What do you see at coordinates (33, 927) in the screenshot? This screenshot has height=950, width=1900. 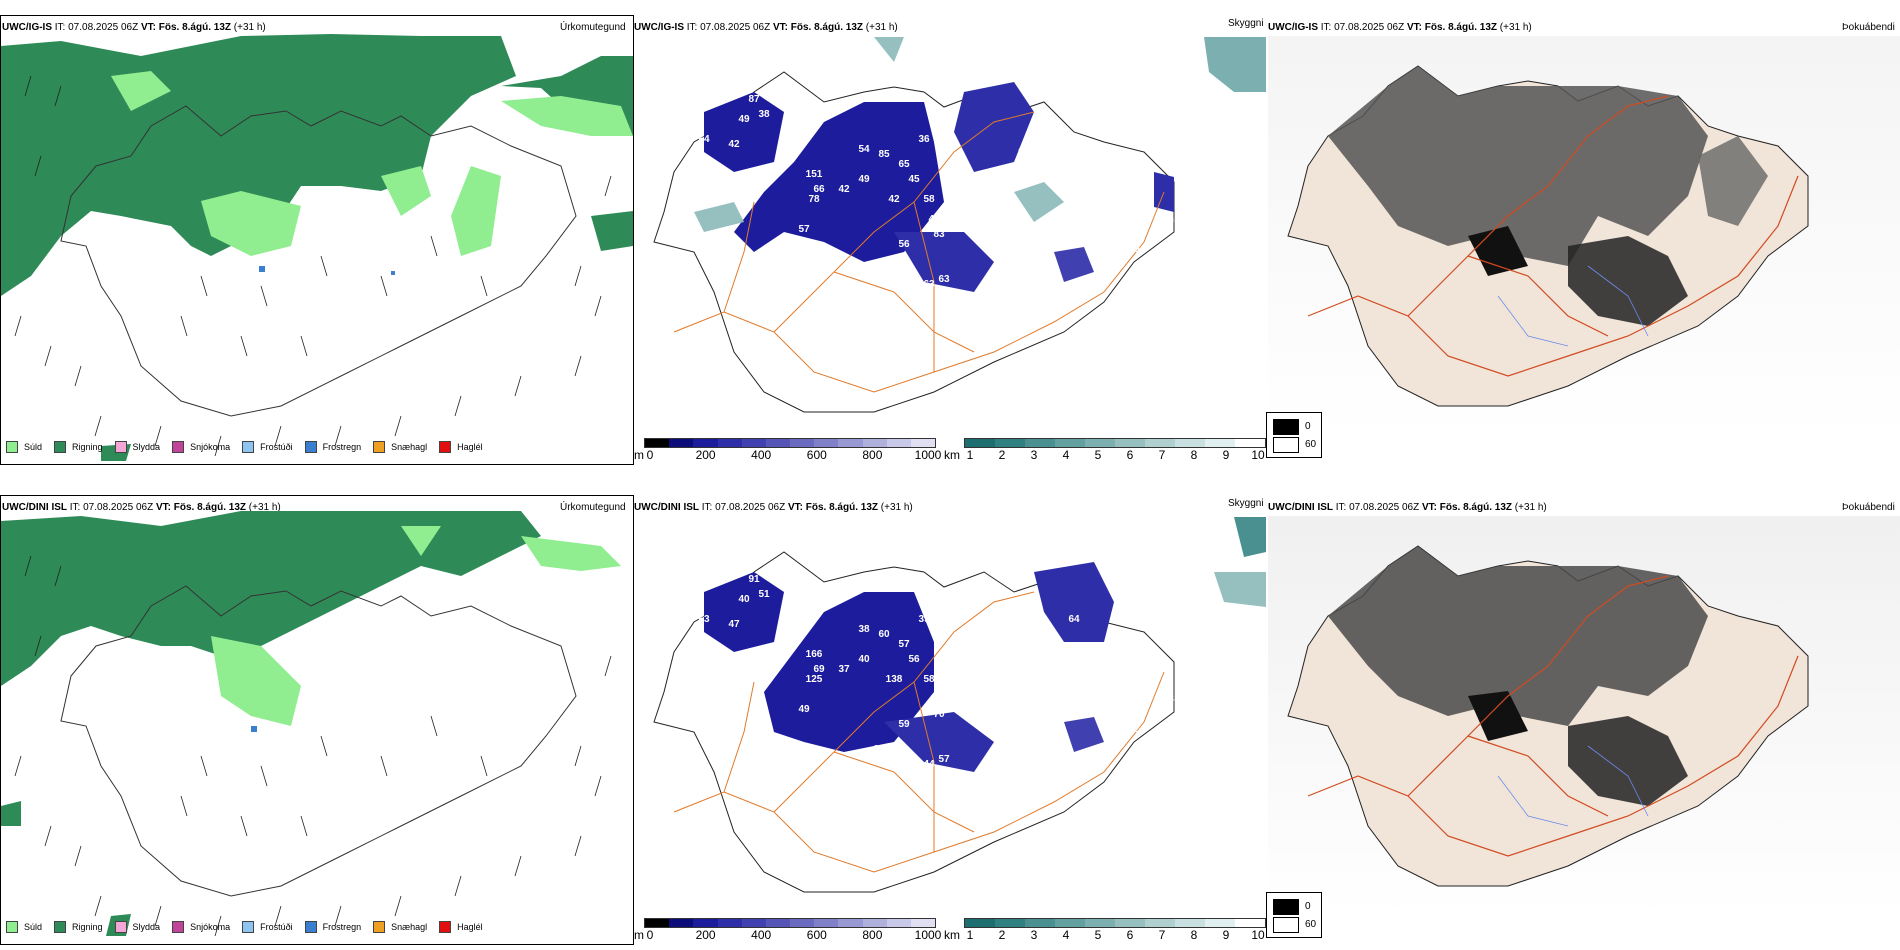 I see `legend-label: Súld` at bounding box center [33, 927].